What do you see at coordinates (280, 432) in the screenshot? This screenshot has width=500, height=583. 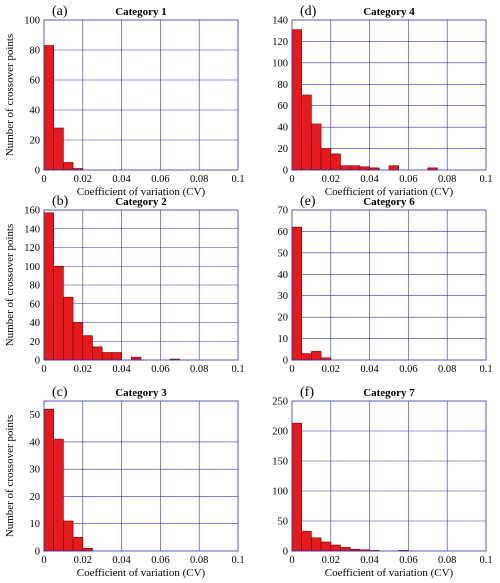 I see `y-tick-label: 200` at bounding box center [280, 432].